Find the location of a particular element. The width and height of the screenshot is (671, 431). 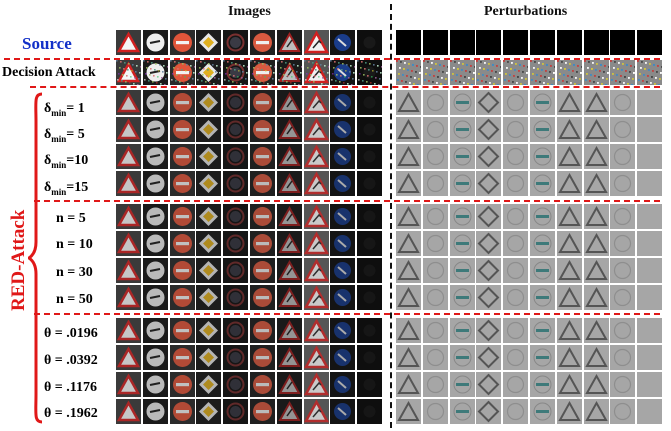

perturbations-header: Perturbations is located at coordinates (526, 11).